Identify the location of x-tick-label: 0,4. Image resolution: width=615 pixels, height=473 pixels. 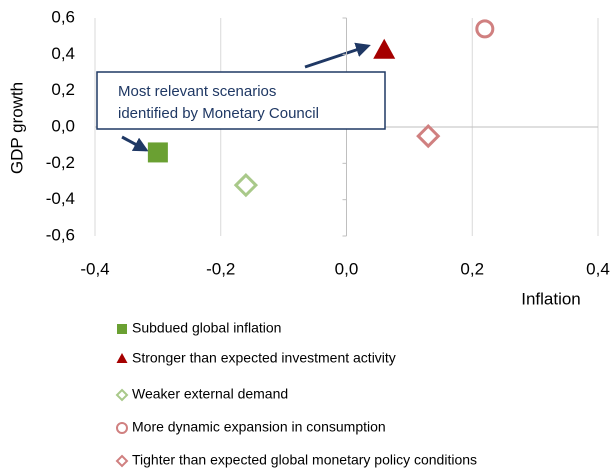
(598, 268).